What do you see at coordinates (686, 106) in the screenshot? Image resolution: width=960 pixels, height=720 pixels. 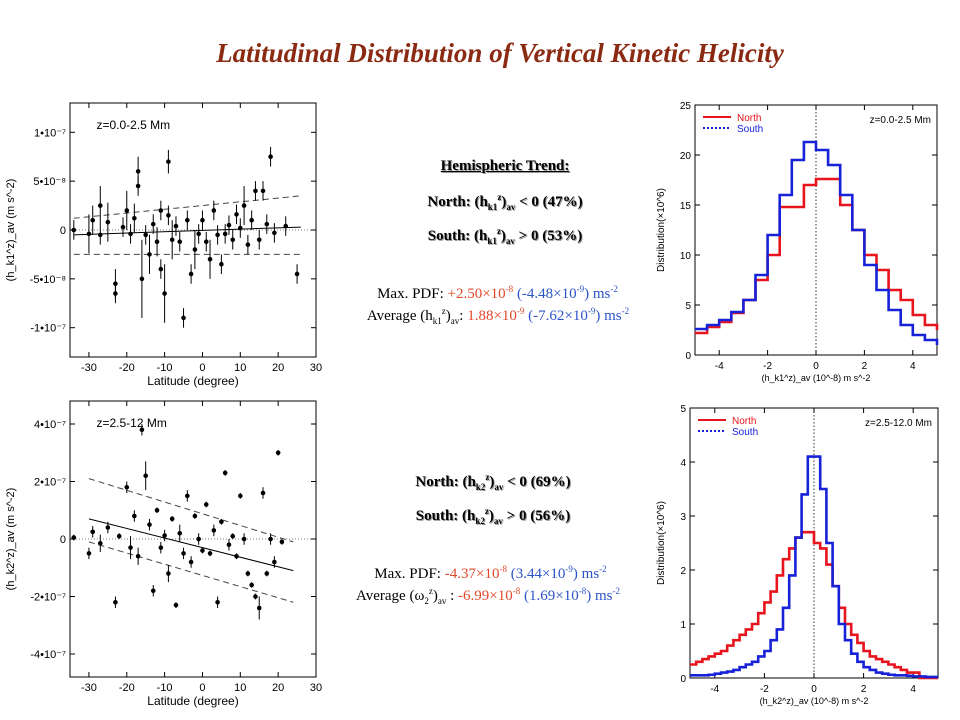 I see `y-tick-label: 25` at bounding box center [686, 106].